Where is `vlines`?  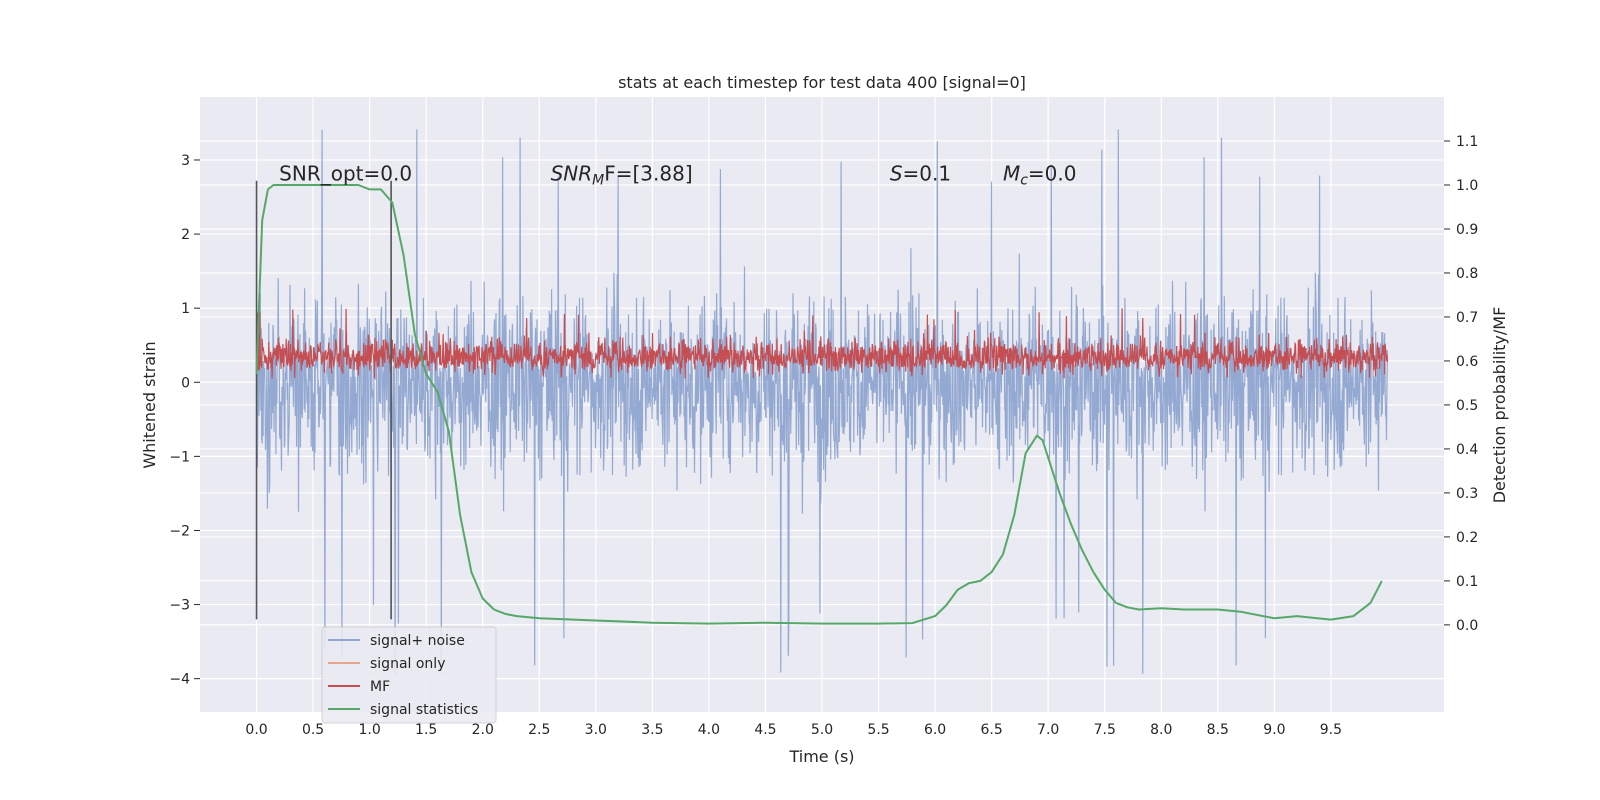 vlines is located at coordinates (323, 400).